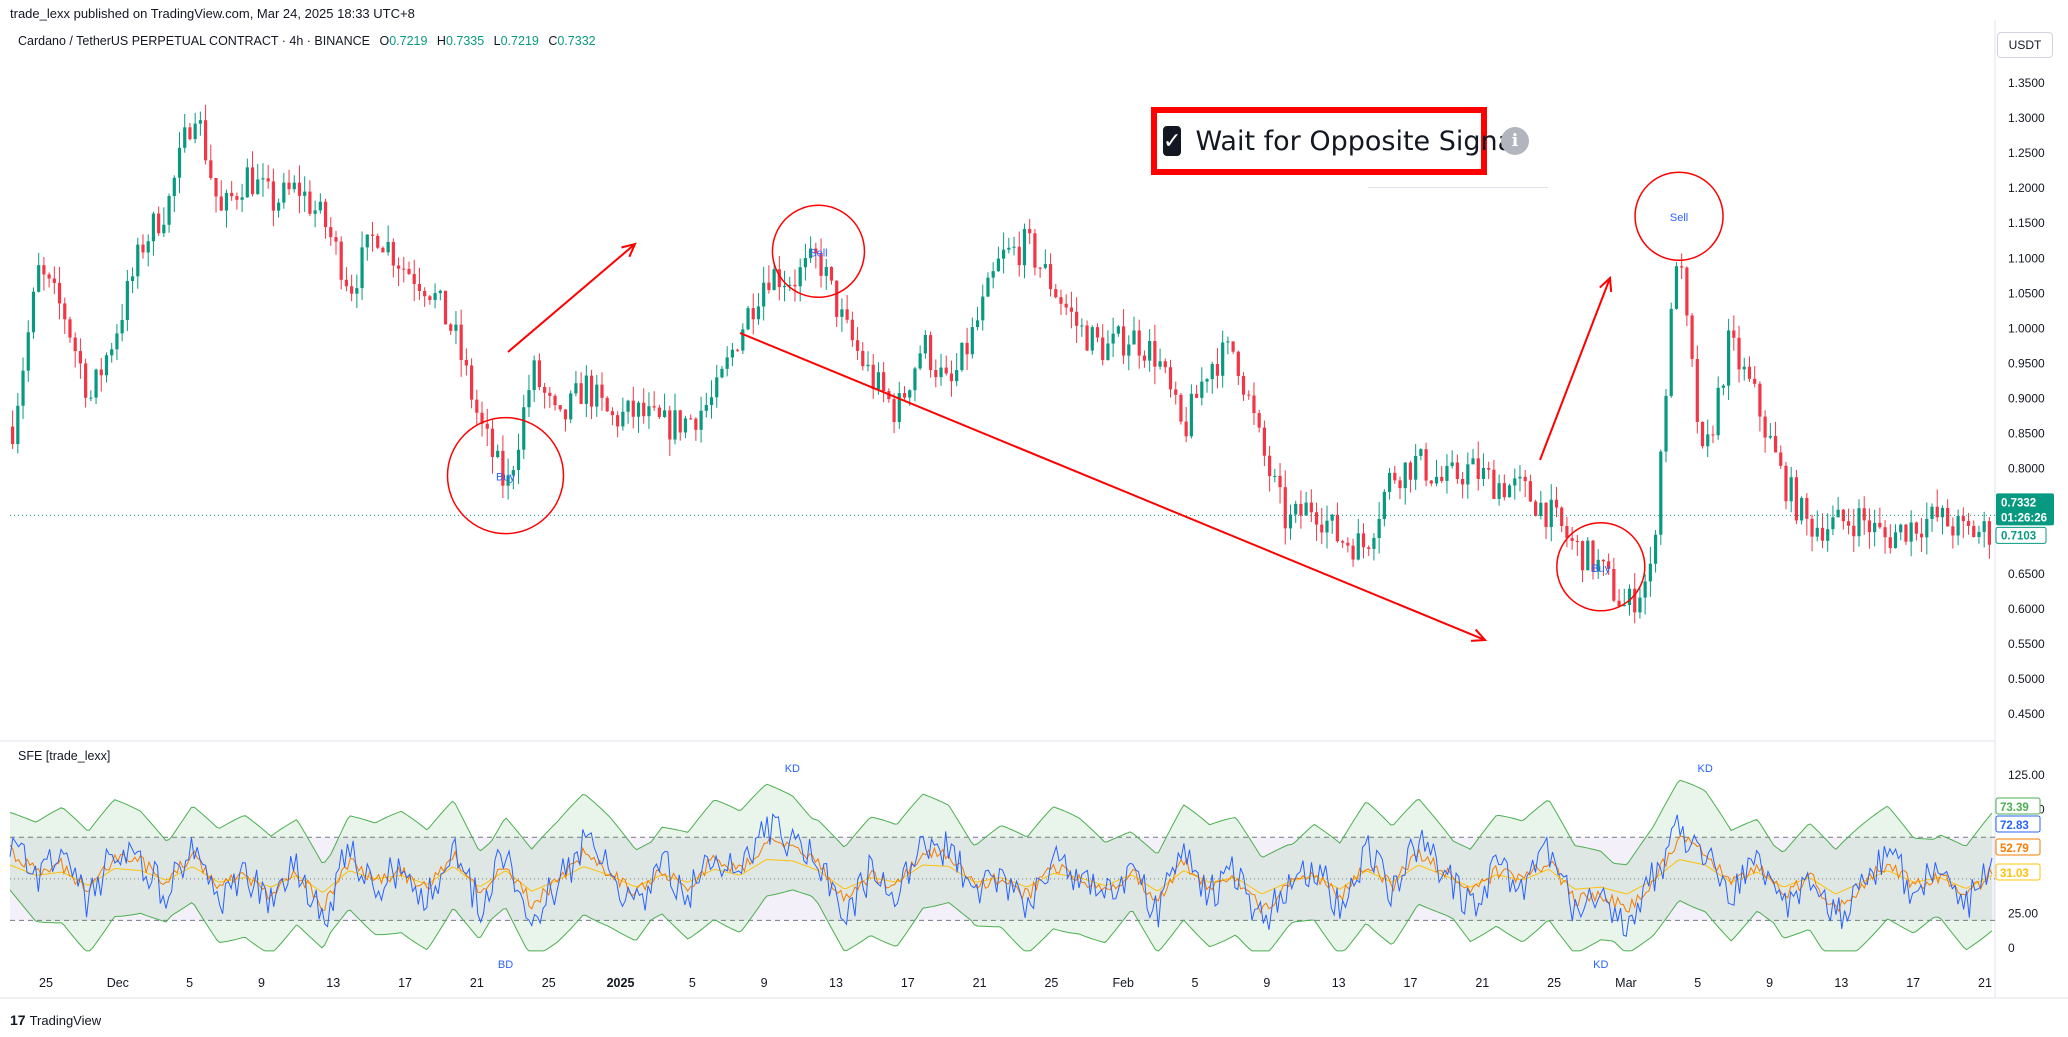 This screenshot has height=1037, width=2068. I want to click on ref-price-value: 0.7103, so click(2018, 536).